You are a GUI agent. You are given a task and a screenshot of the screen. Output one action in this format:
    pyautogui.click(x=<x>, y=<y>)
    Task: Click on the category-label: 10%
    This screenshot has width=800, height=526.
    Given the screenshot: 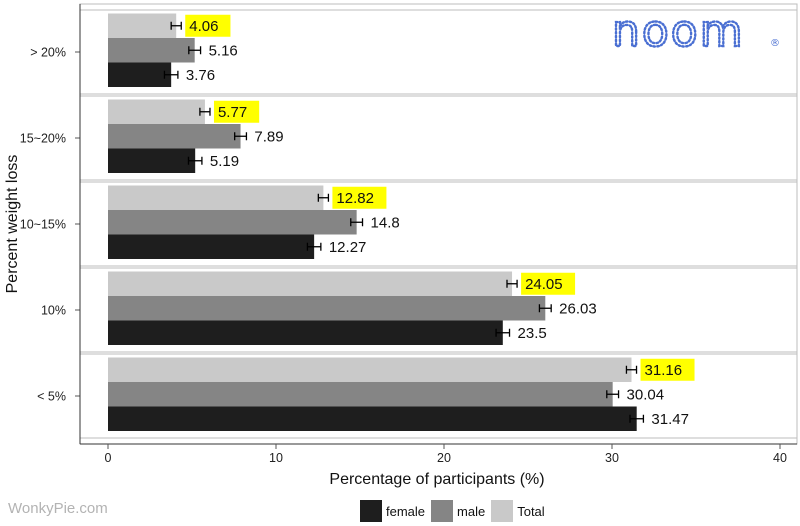 What is the action you would take?
    pyautogui.click(x=53, y=311)
    